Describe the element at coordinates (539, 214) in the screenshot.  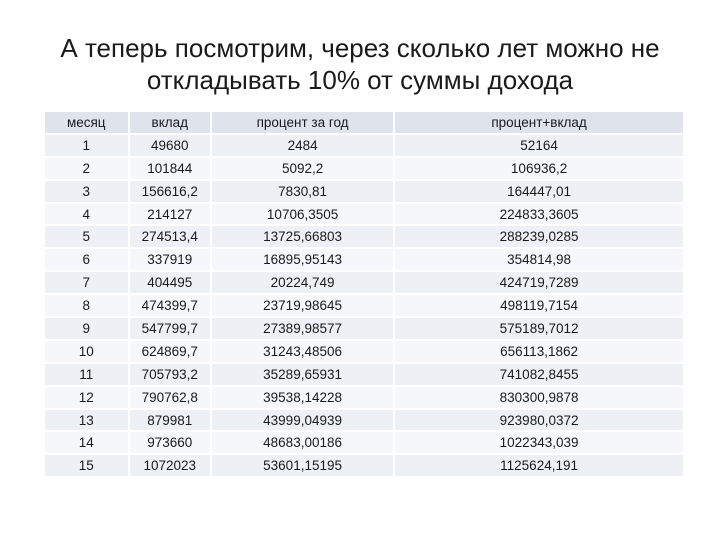
I see `cell-total: 224833,3605` at that location.